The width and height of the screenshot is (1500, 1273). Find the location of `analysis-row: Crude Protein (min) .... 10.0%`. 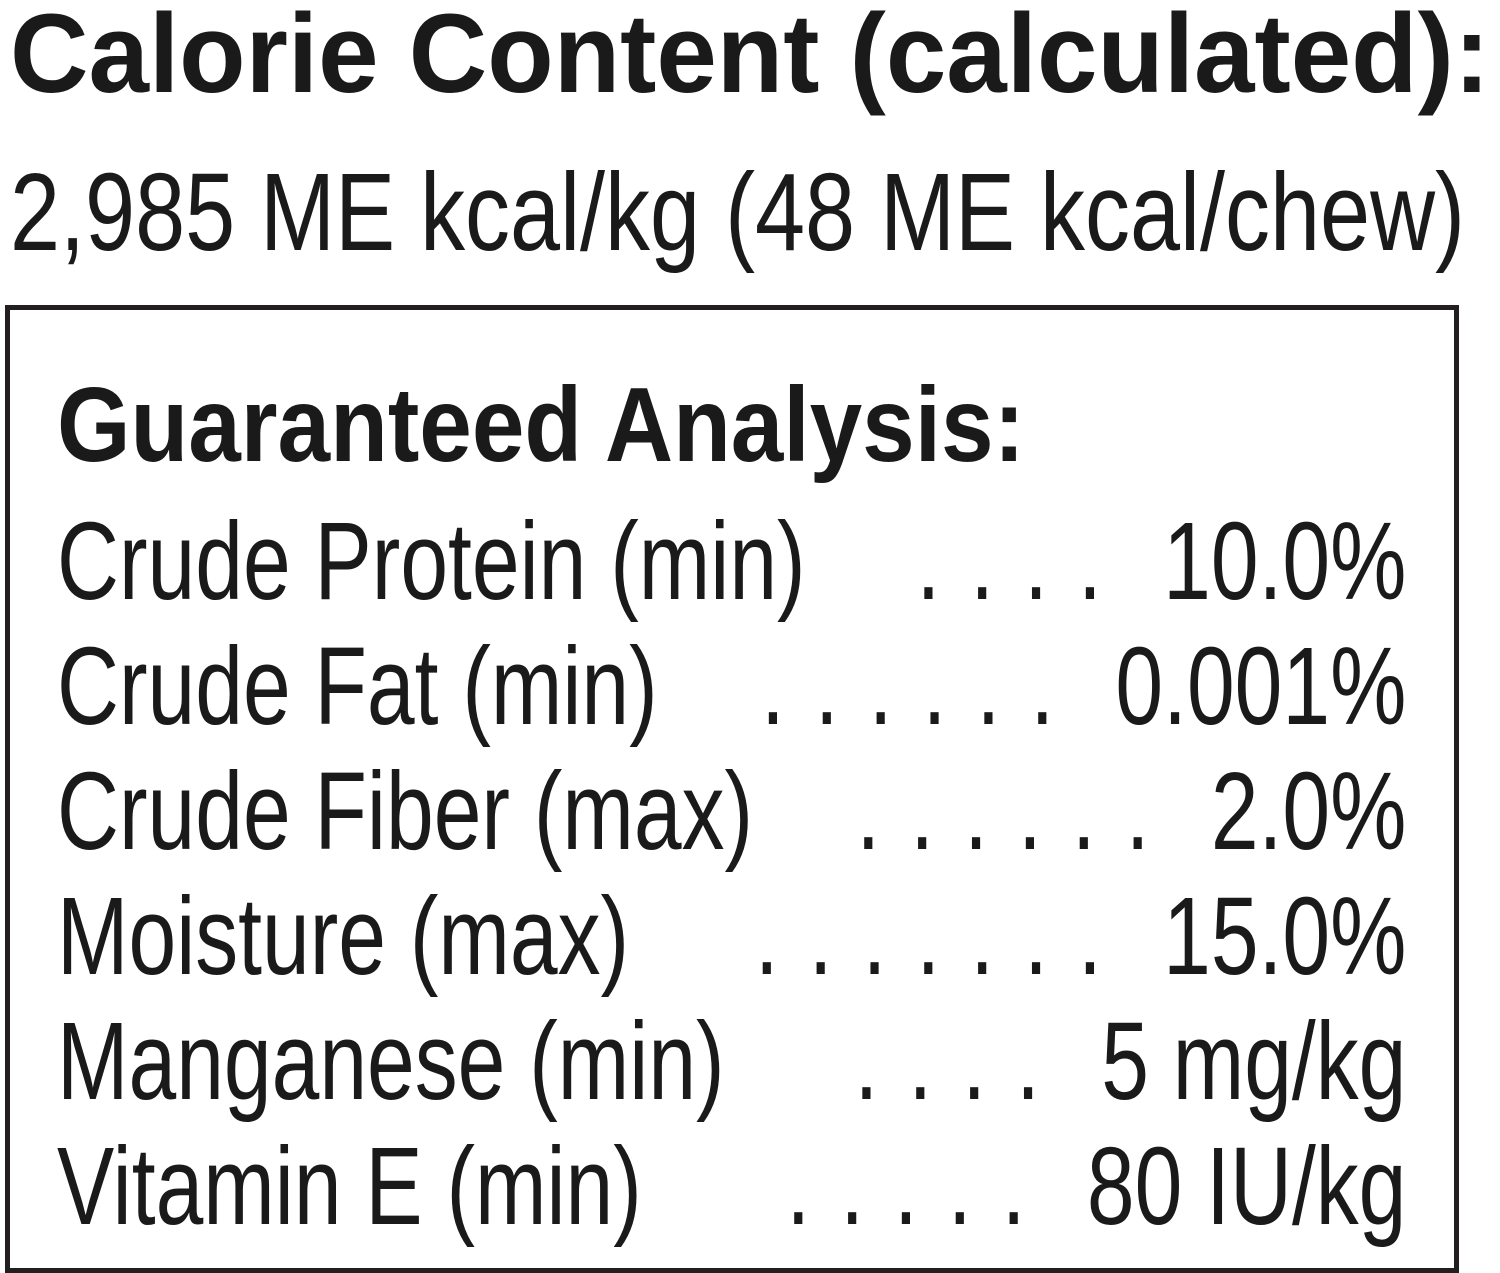

analysis-row: Crude Protein (min) .... 10.0% is located at coordinates (731, 562).